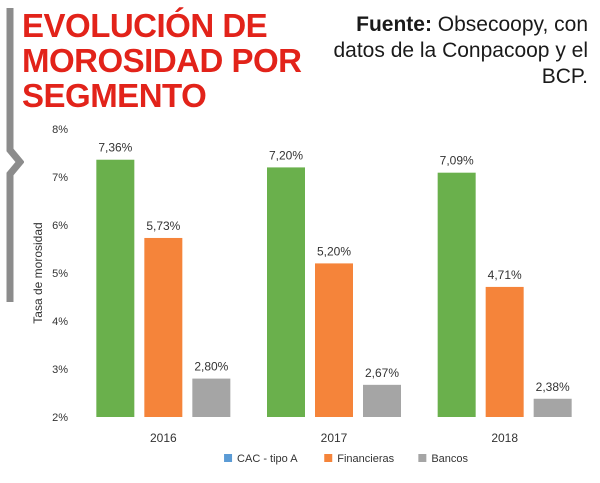 This screenshot has width=600, height=483. I want to click on legend-label: Financieras, so click(365, 459).